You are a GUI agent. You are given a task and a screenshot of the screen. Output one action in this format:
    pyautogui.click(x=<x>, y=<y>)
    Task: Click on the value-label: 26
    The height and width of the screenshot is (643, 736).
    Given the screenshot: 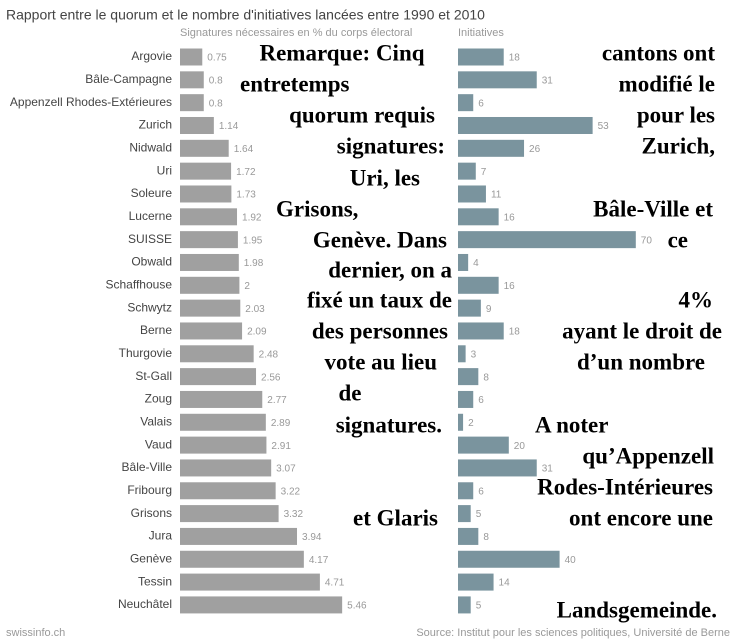 What is the action you would take?
    pyautogui.click(x=535, y=149)
    